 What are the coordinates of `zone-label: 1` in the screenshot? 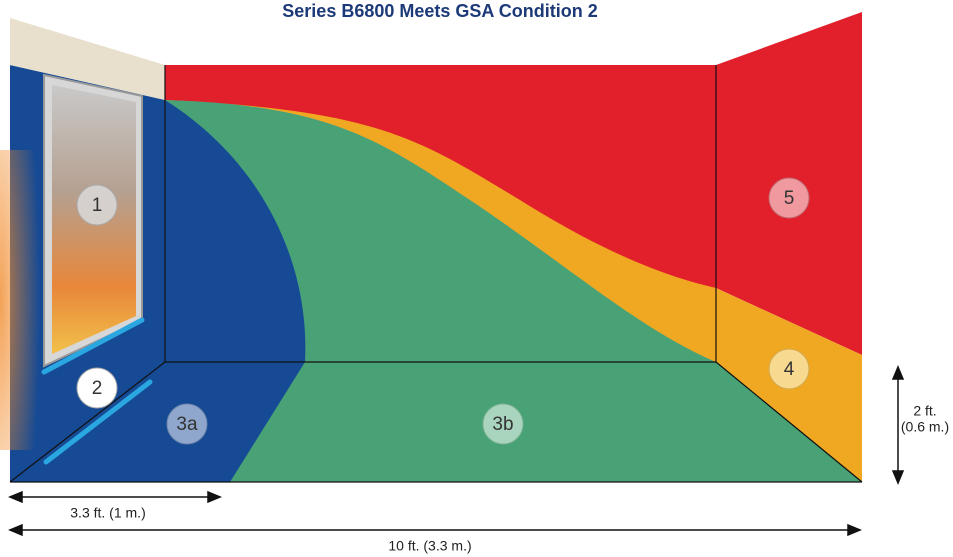 It's located at (97, 205).